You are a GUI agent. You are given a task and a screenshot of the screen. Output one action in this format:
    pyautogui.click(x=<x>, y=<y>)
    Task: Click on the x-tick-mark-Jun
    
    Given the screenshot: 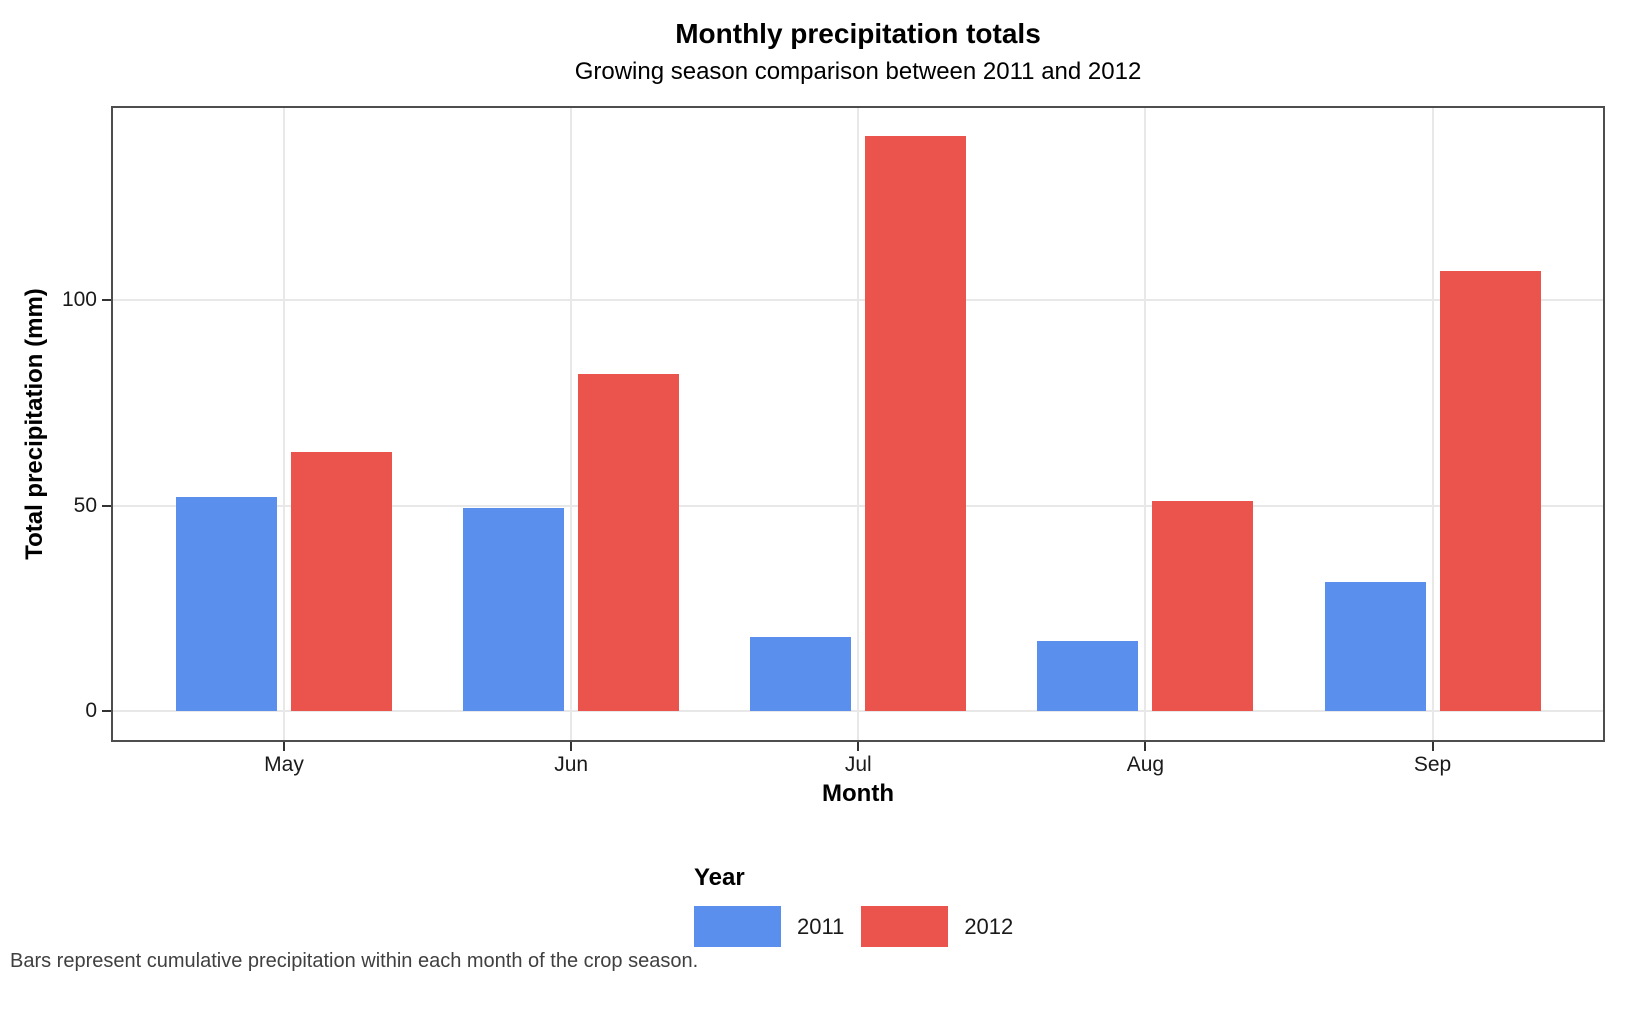 What is the action you would take?
    pyautogui.click(x=571, y=746)
    